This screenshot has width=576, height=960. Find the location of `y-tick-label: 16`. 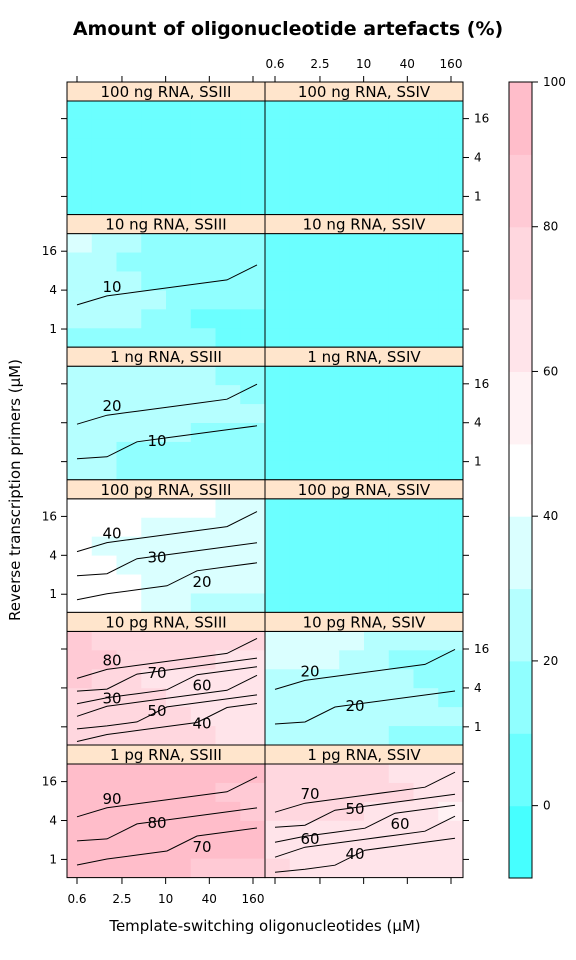

y-tick-label: 16 is located at coordinates (49, 782).